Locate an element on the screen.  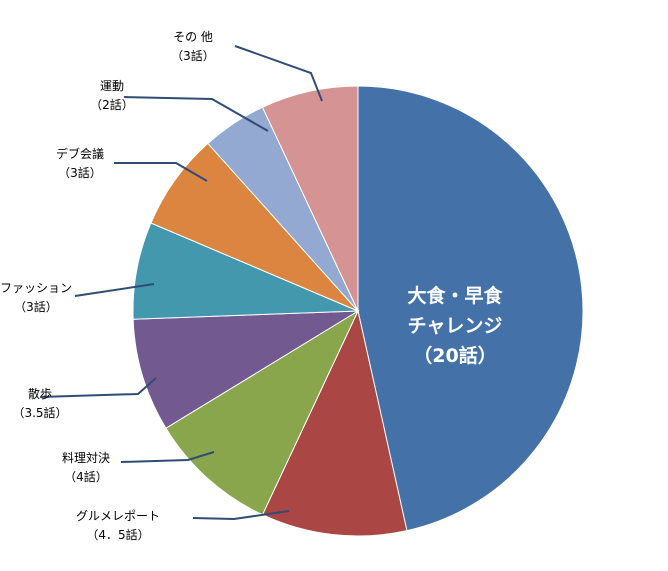
slice-label-main-challenge: 大食・早食チャレンジ （20話） is located at coordinates (455, 325).